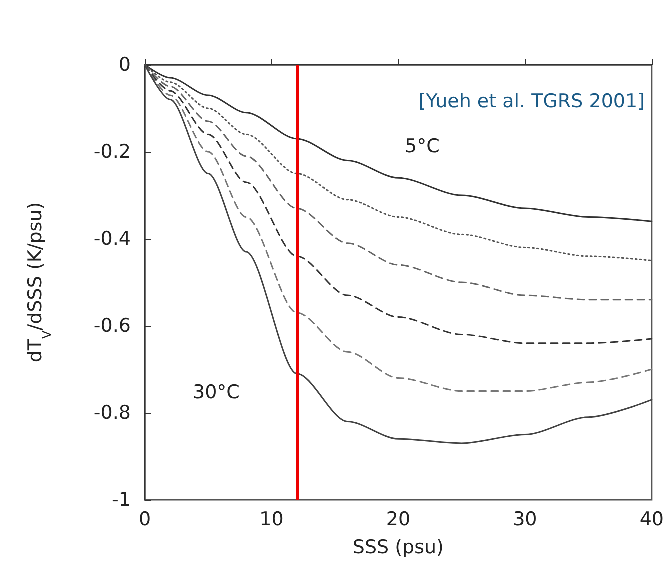  I want to click on annotation: 5°C, so click(422, 147).